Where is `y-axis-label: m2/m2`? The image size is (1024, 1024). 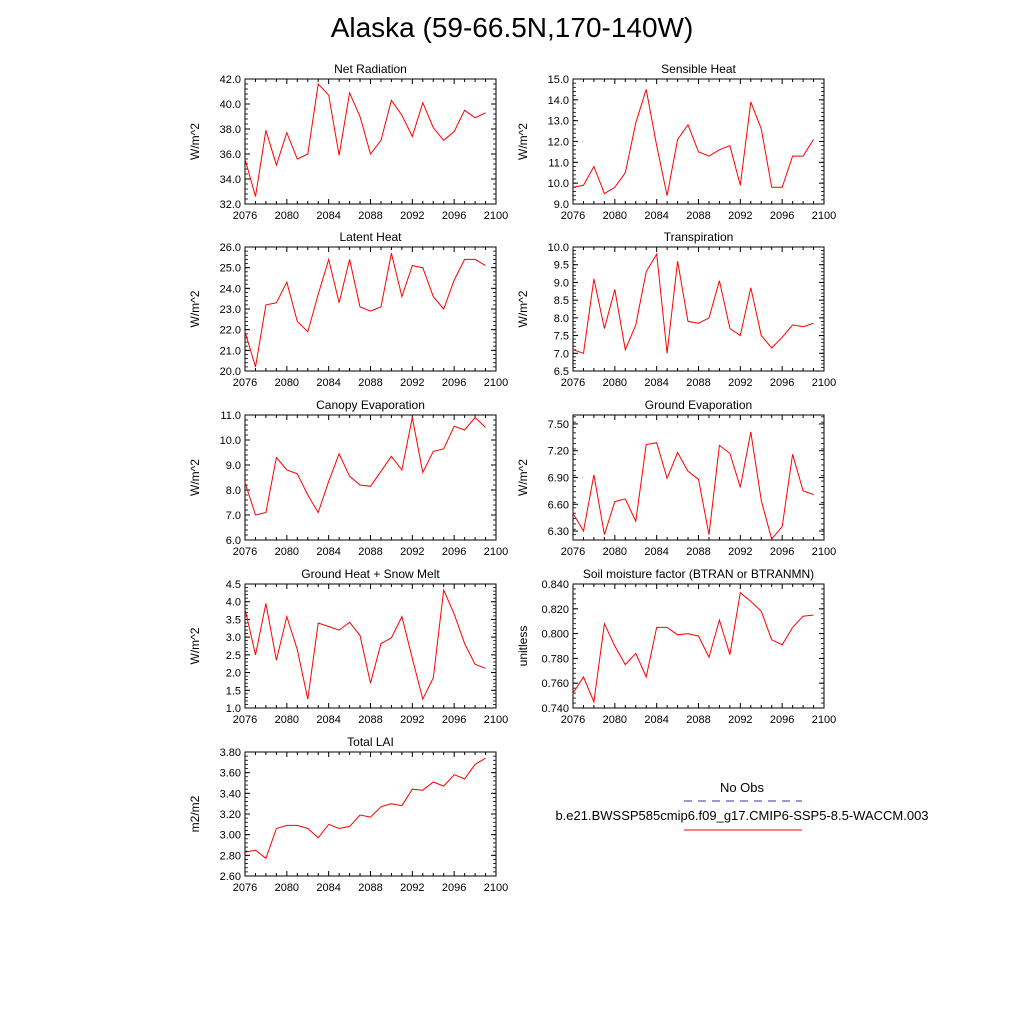 y-axis-label: m2/m2 is located at coordinates (195, 813).